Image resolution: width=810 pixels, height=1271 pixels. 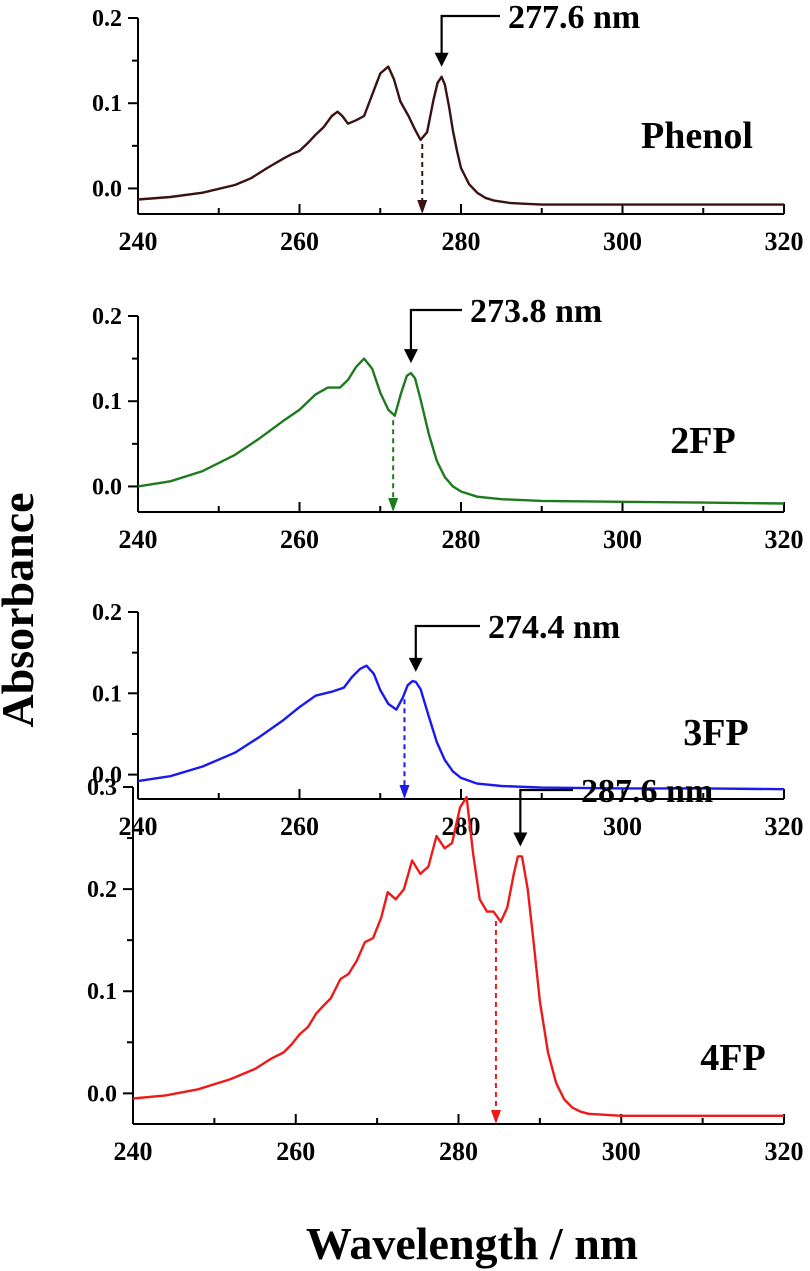 I want to click on series-line-2fp, so click(x=461, y=431).